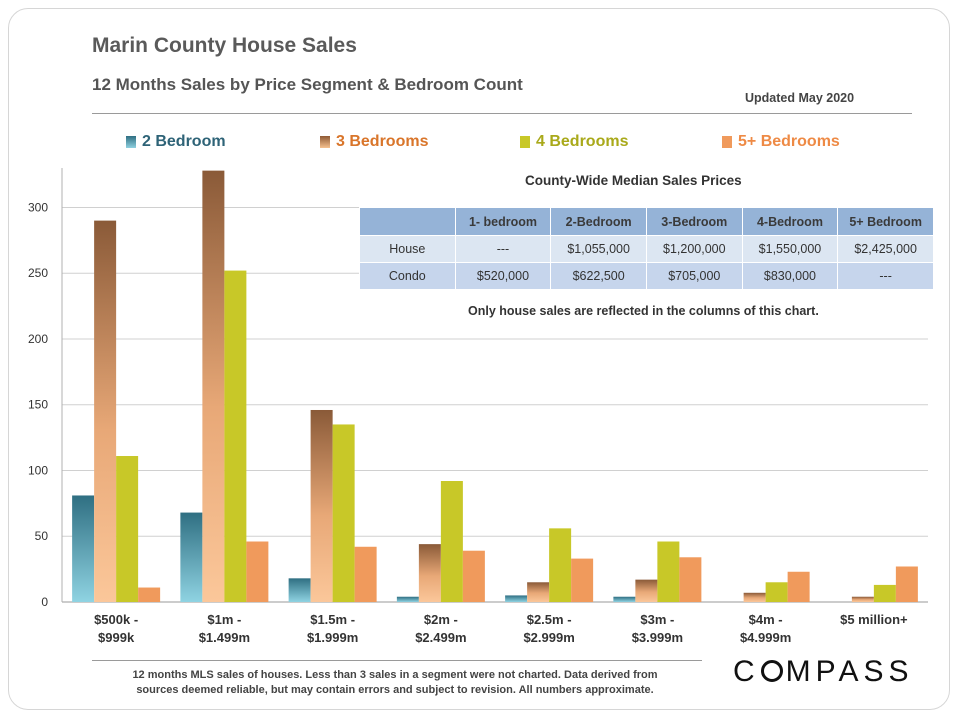 This screenshot has height=720, width=960. I want to click on medians-table-title: County-Wide Median Sales Prices, so click(633, 180).